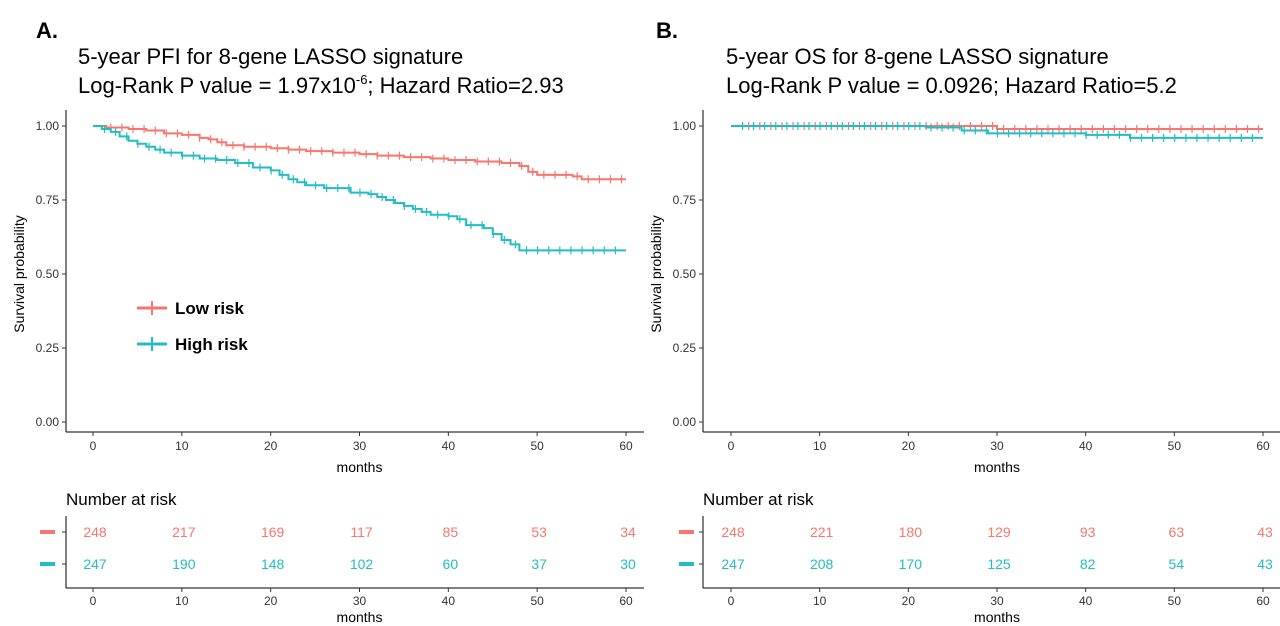 The image size is (1280, 626). What do you see at coordinates (451, 564) in the screenshot?
I see `risk-count: 60` at bounding box center [451, 564].